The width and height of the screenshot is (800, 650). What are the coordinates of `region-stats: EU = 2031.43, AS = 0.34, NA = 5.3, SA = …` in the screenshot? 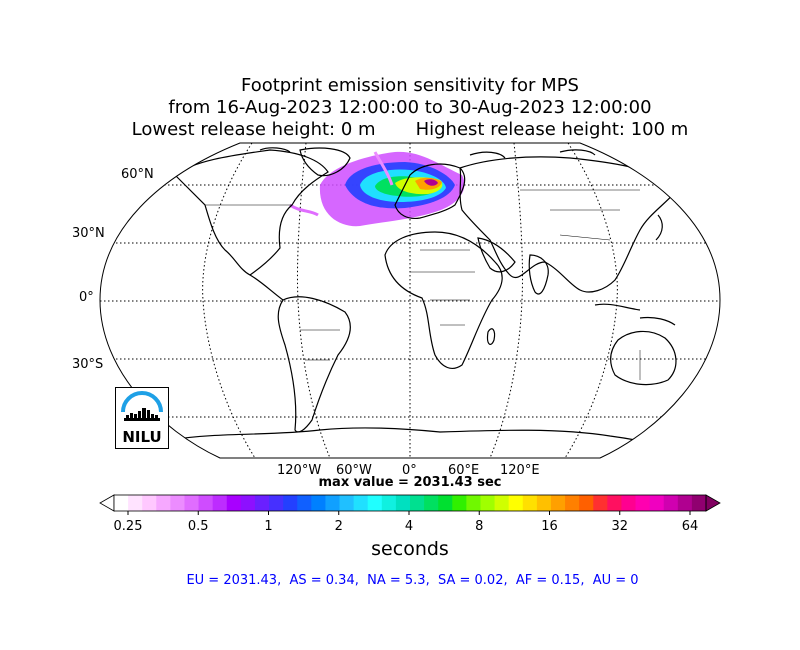 It's located at (412, 580).